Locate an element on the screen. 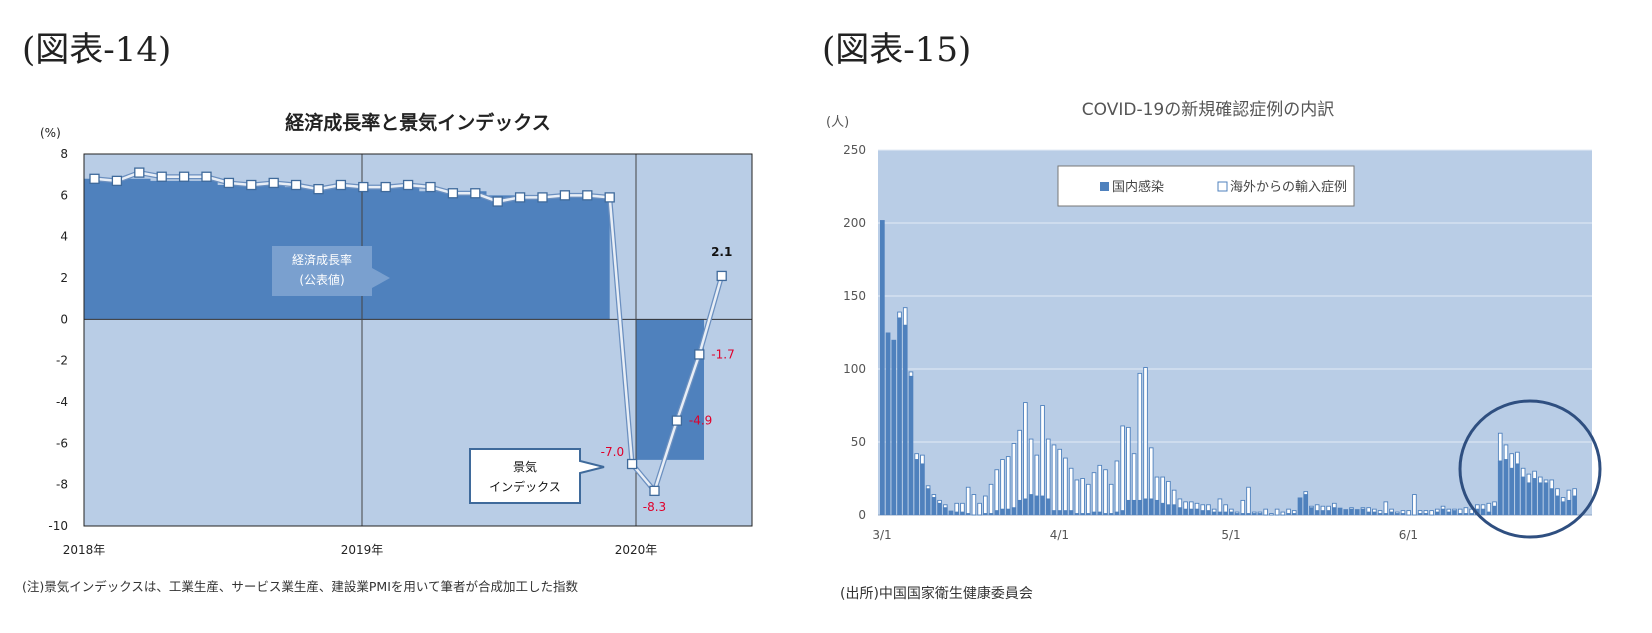 This screenshot has height=633, width=1652. data-label: -4.9 is located at coordinates (700, 421).